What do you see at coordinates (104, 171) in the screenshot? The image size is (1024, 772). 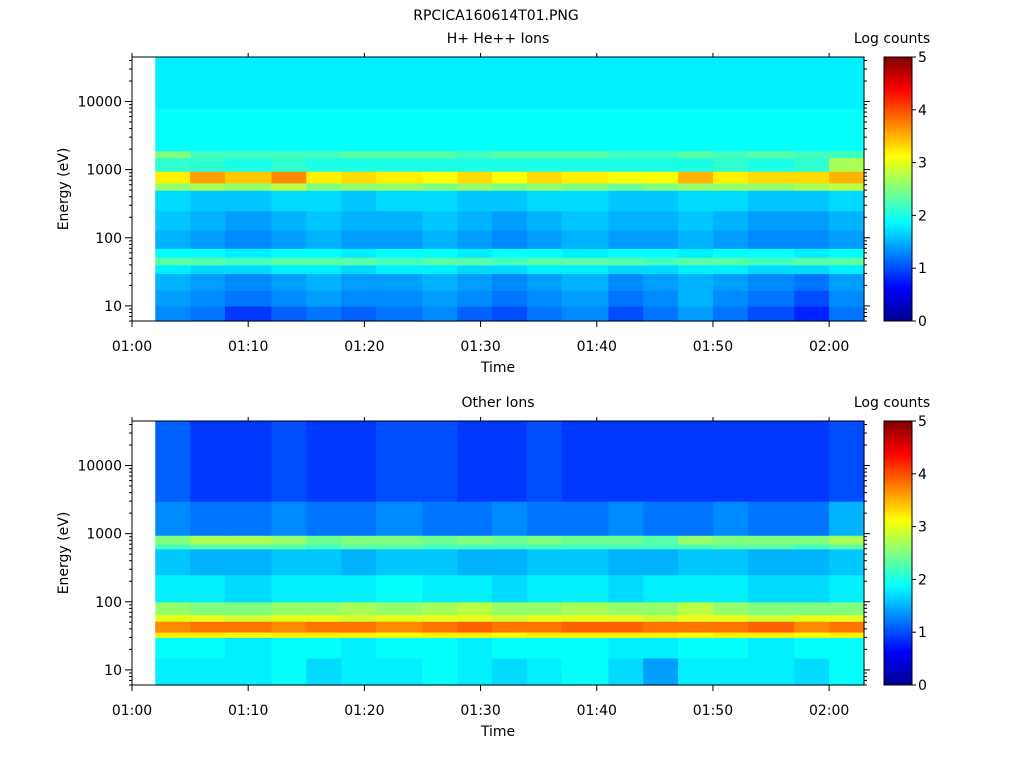 I see `y-tick-label: 1000` at bounding box center [104, 171].